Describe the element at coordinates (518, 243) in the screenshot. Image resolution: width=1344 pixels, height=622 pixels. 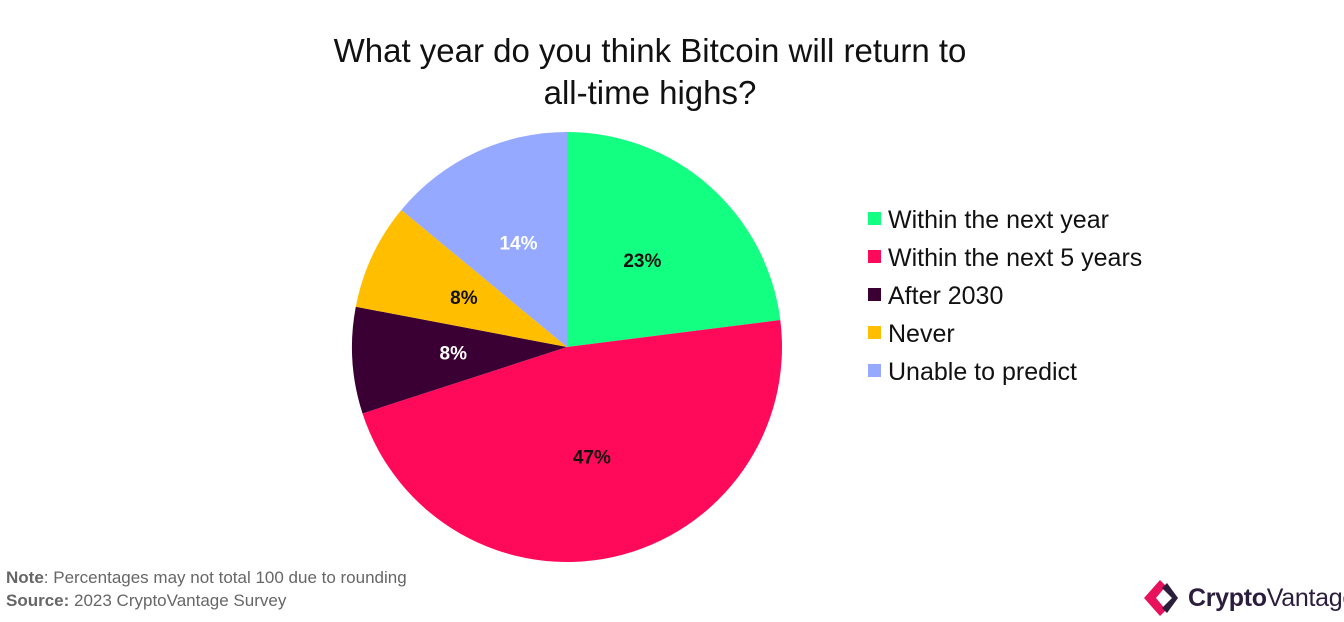
I see `pie-slice-label: 14%` at that location.